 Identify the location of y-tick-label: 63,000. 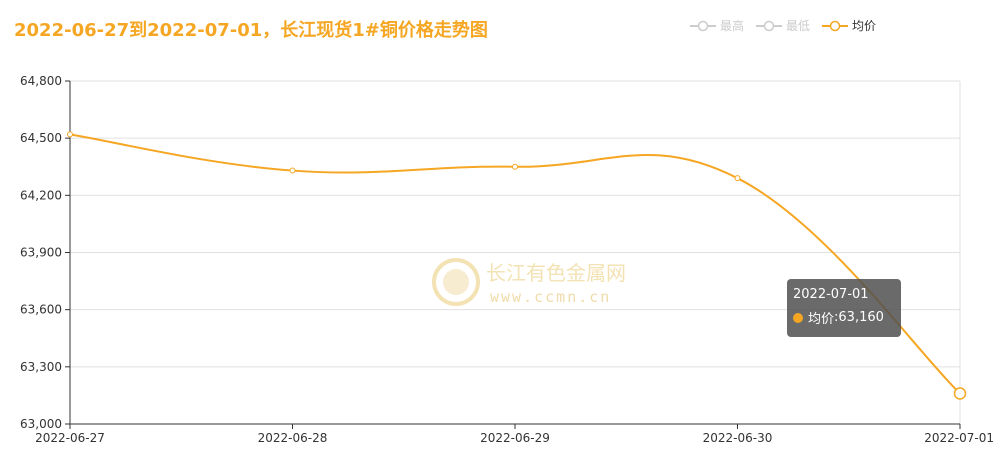
(41, 424).